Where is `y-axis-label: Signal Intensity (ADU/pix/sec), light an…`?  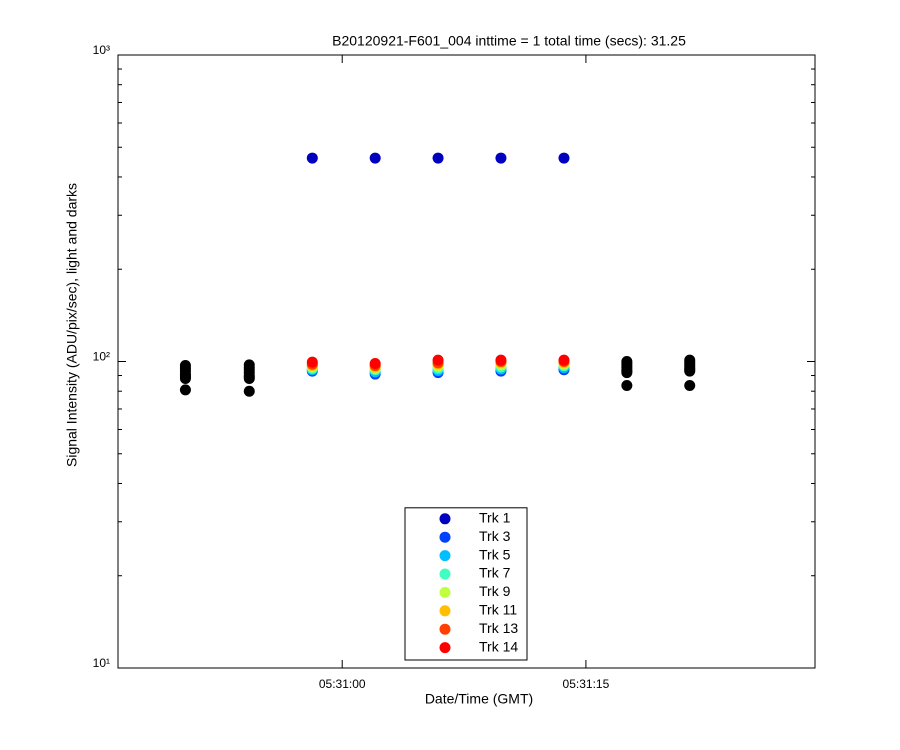 y-axis-label: Signal Intensity (ADU/pix/sec), light an… is located at coordinates (72, 325).